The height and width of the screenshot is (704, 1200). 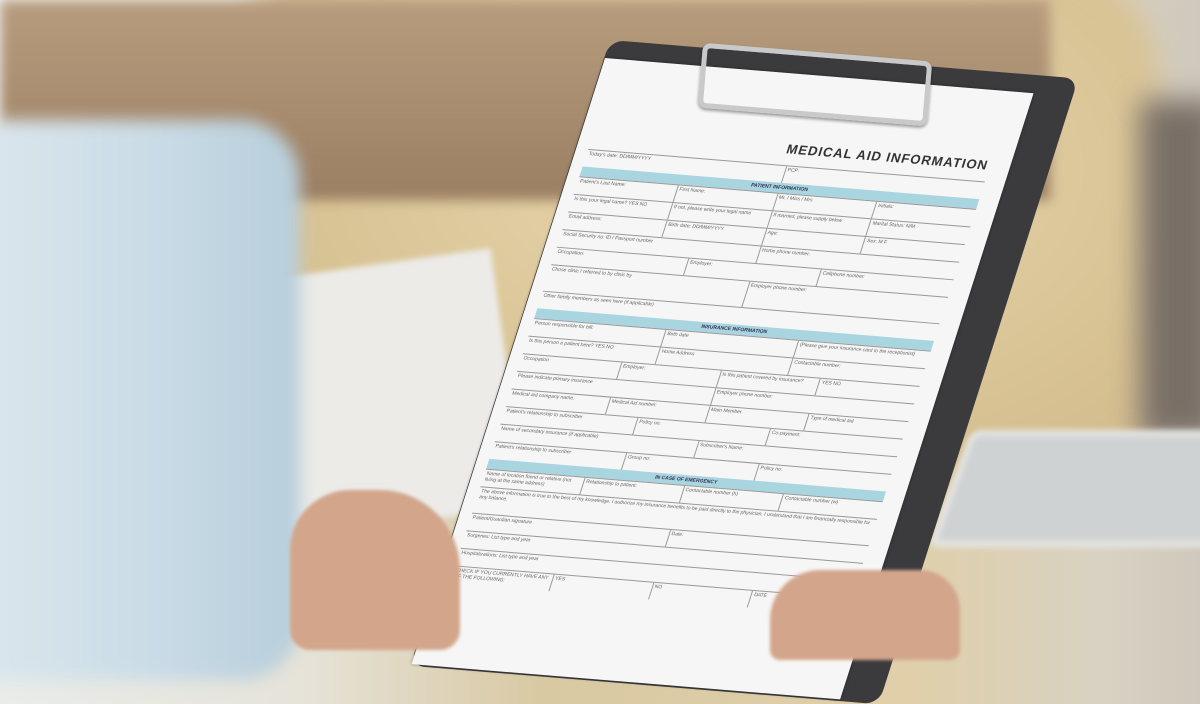 I want to click on chair, so click(x=1170, y=270).